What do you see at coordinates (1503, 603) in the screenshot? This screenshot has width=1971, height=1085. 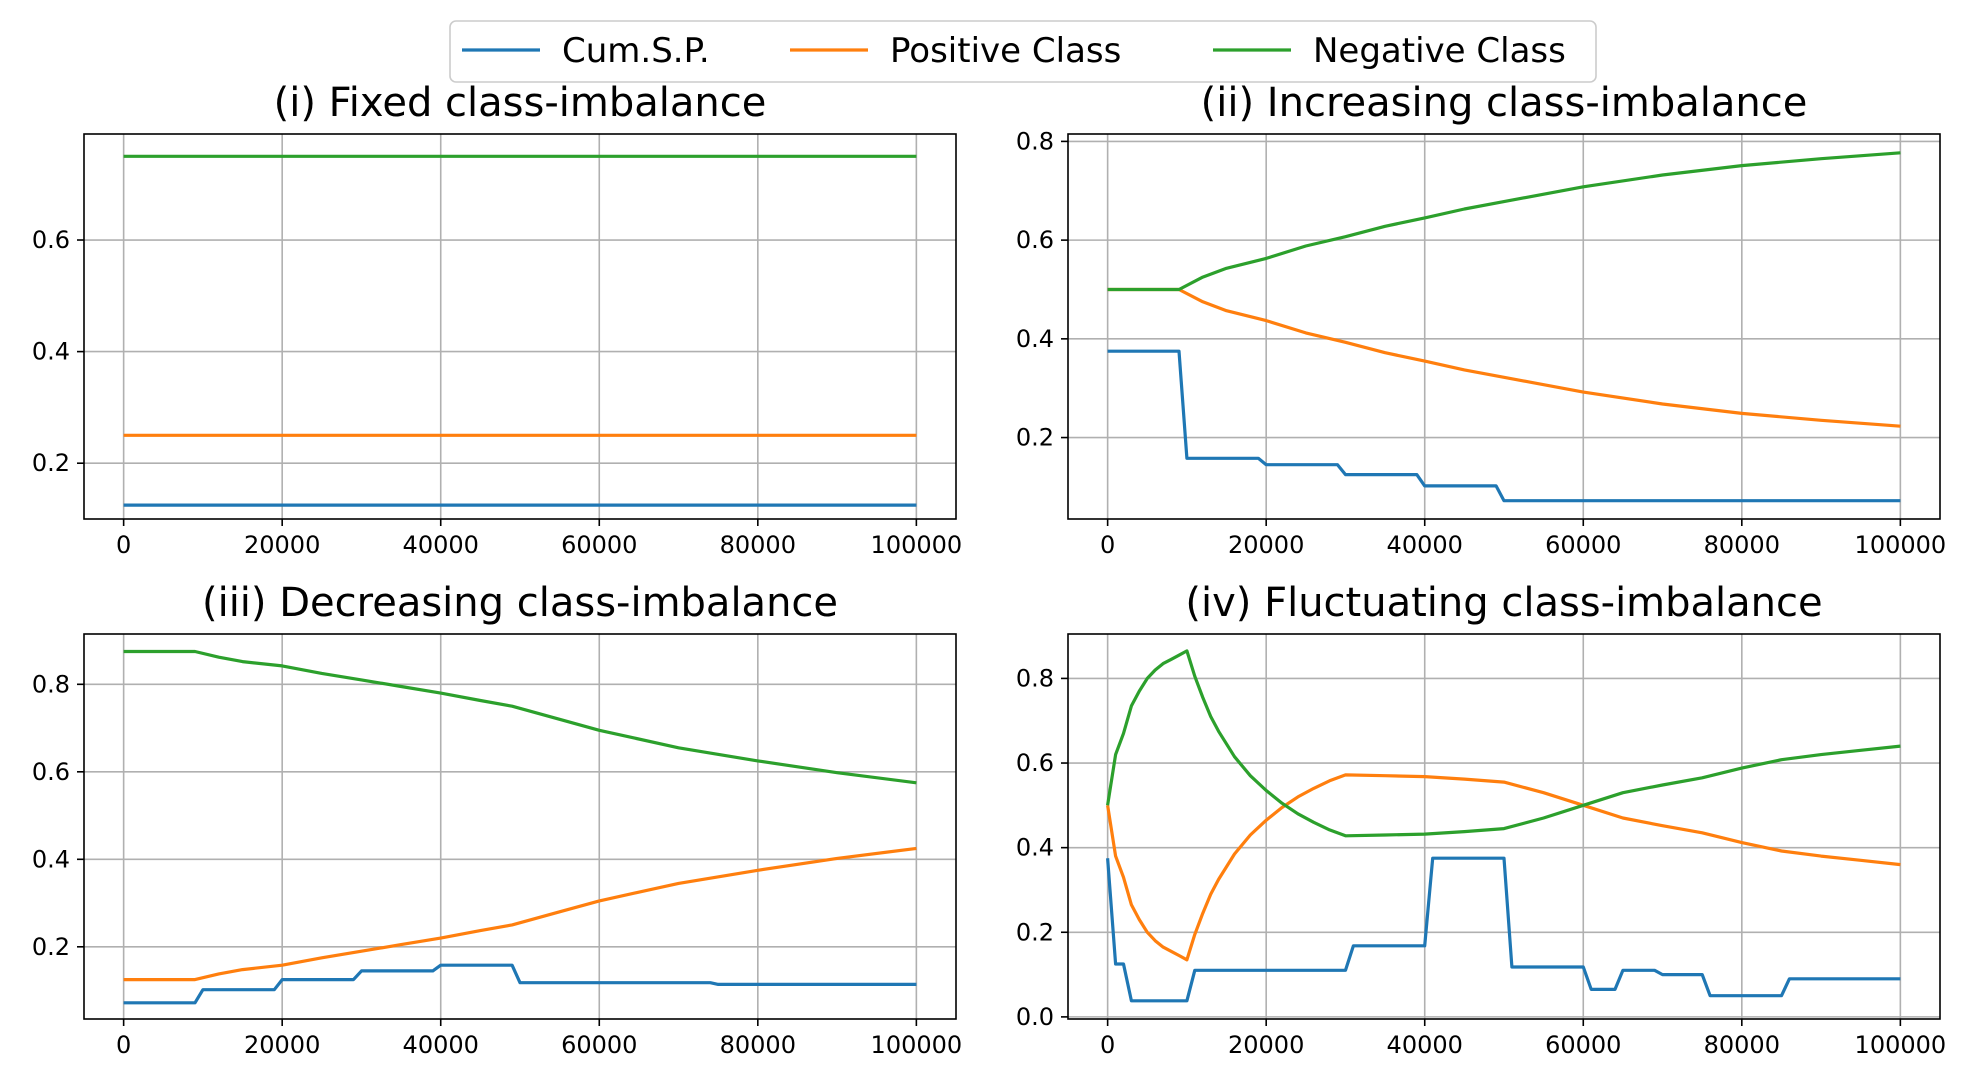 I see `subplot-title: (iv) Fluctuating class-imbalance` at bounding box center [1503, 603].